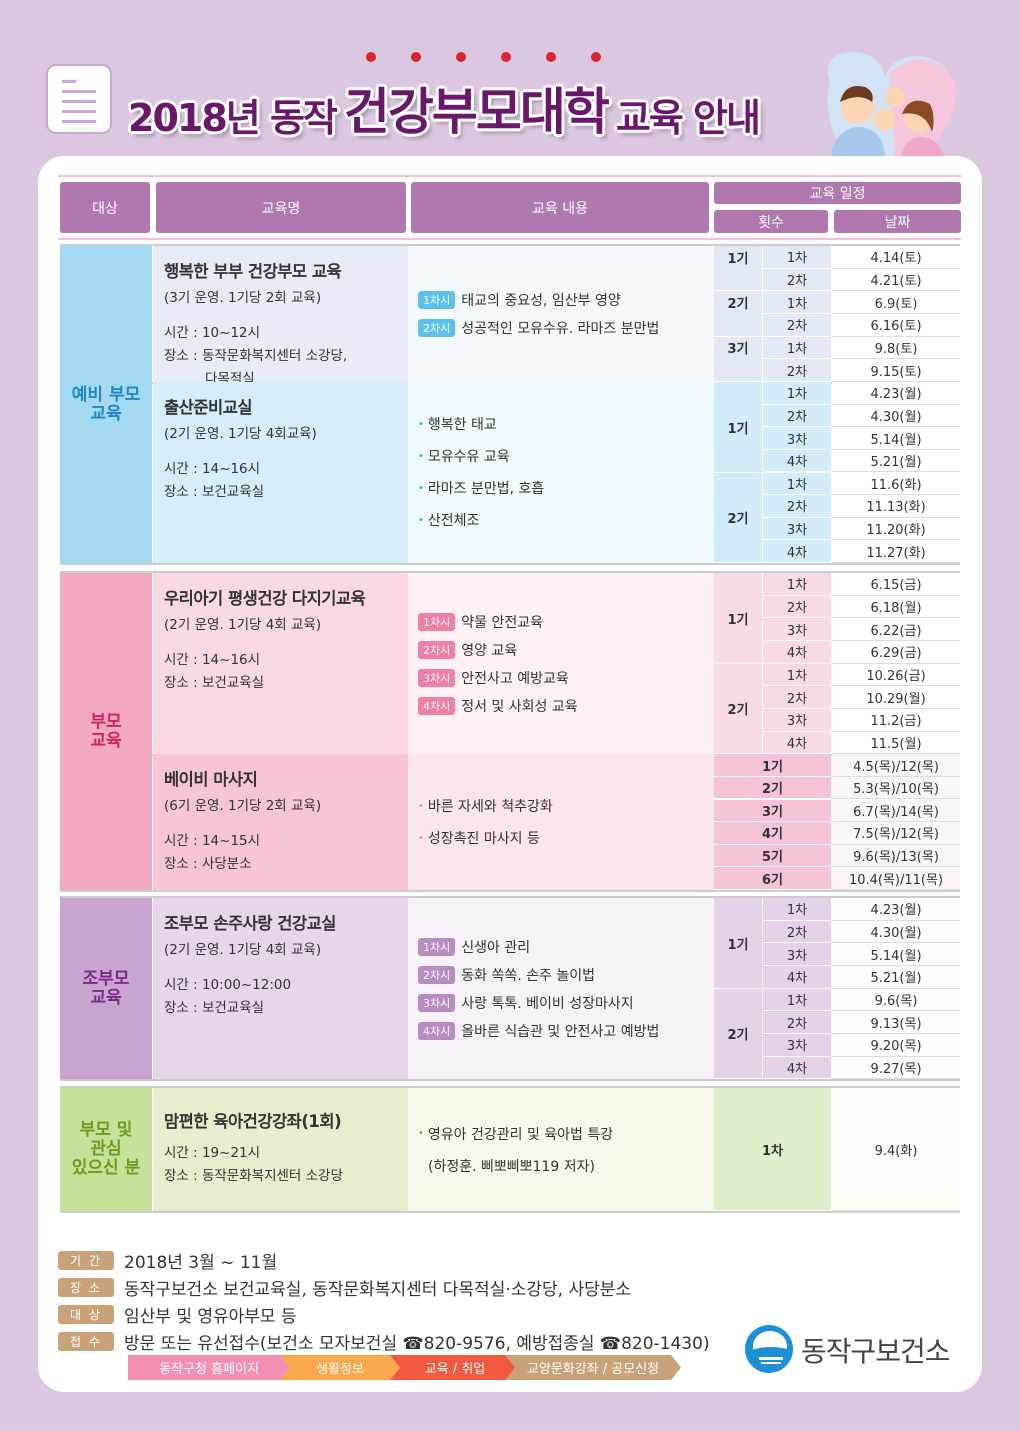 The width and height of the screenshot is (1020, 1431). I want to click on date-cell: 10.26(금), so click(896, 675).